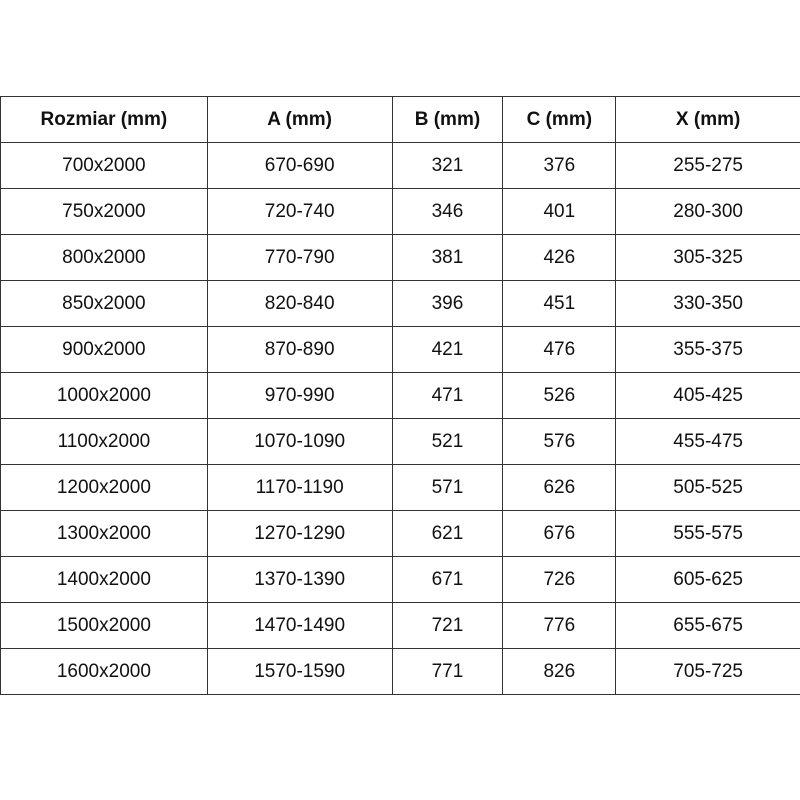  I want to click on cell-a: 720-740, so click(299, 211).